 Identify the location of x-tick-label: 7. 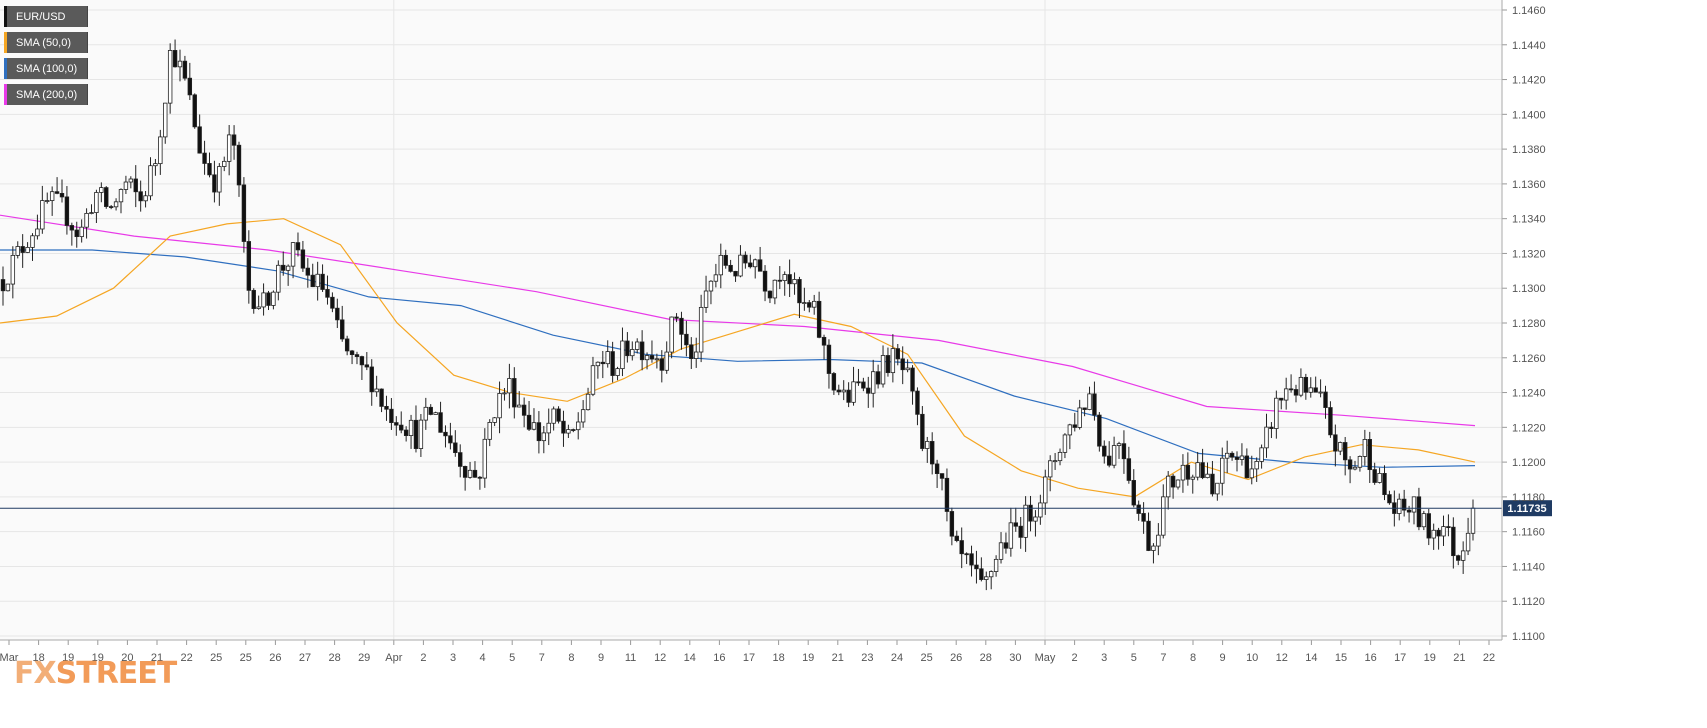
(542, 658).